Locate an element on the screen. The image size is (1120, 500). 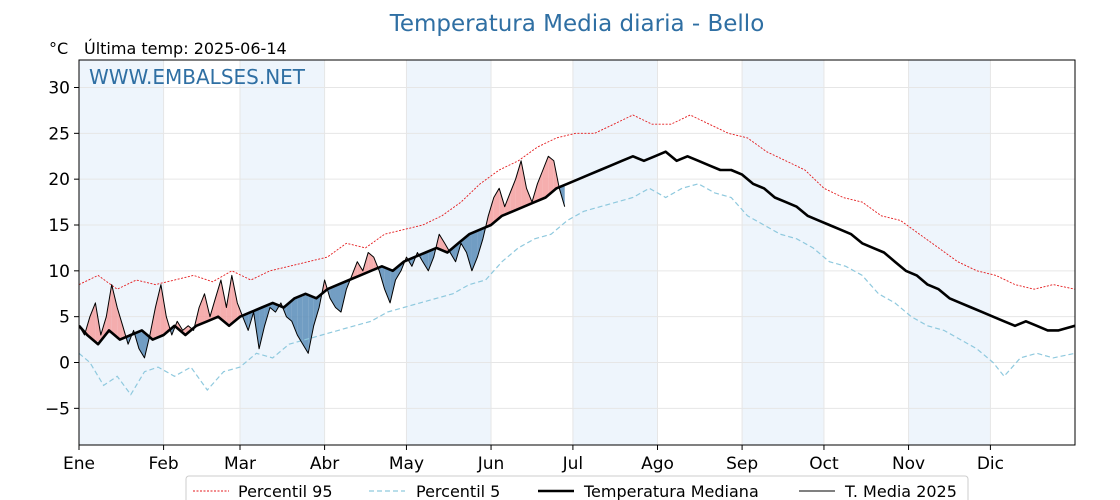
x-tick-label: Ene is located at coordinates (79, 464).